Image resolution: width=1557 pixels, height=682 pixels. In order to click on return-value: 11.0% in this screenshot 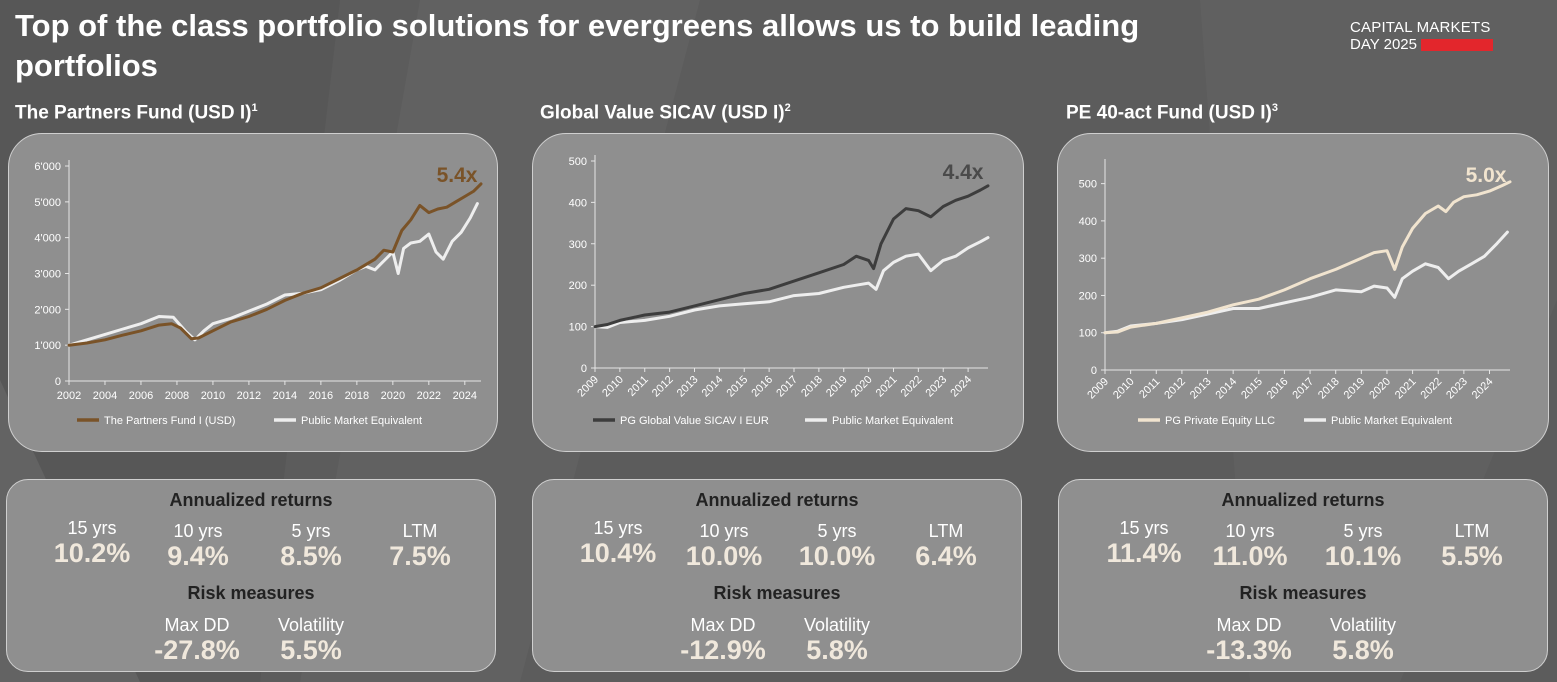, I will do `click(1250, 556)`.